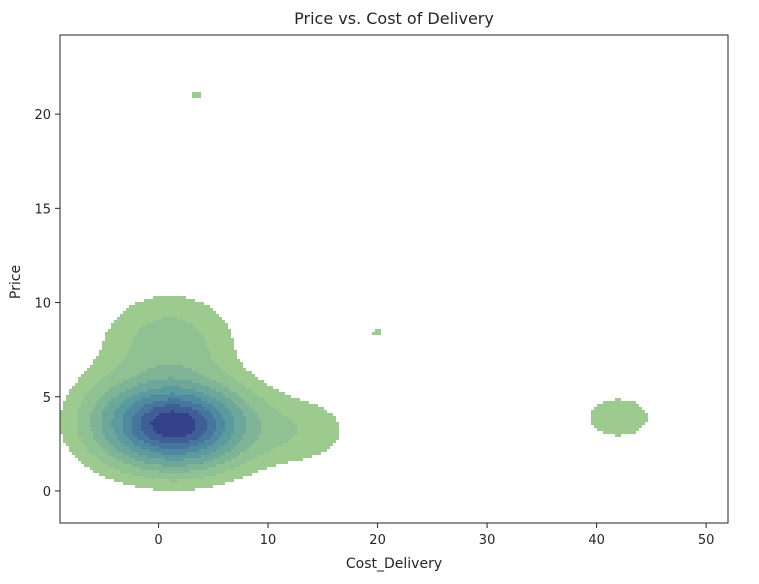 The image size is (759, 584). Describe the element at coordinates (47, 492) in the screenshot. I see `y-tick-label: 0` at that location.